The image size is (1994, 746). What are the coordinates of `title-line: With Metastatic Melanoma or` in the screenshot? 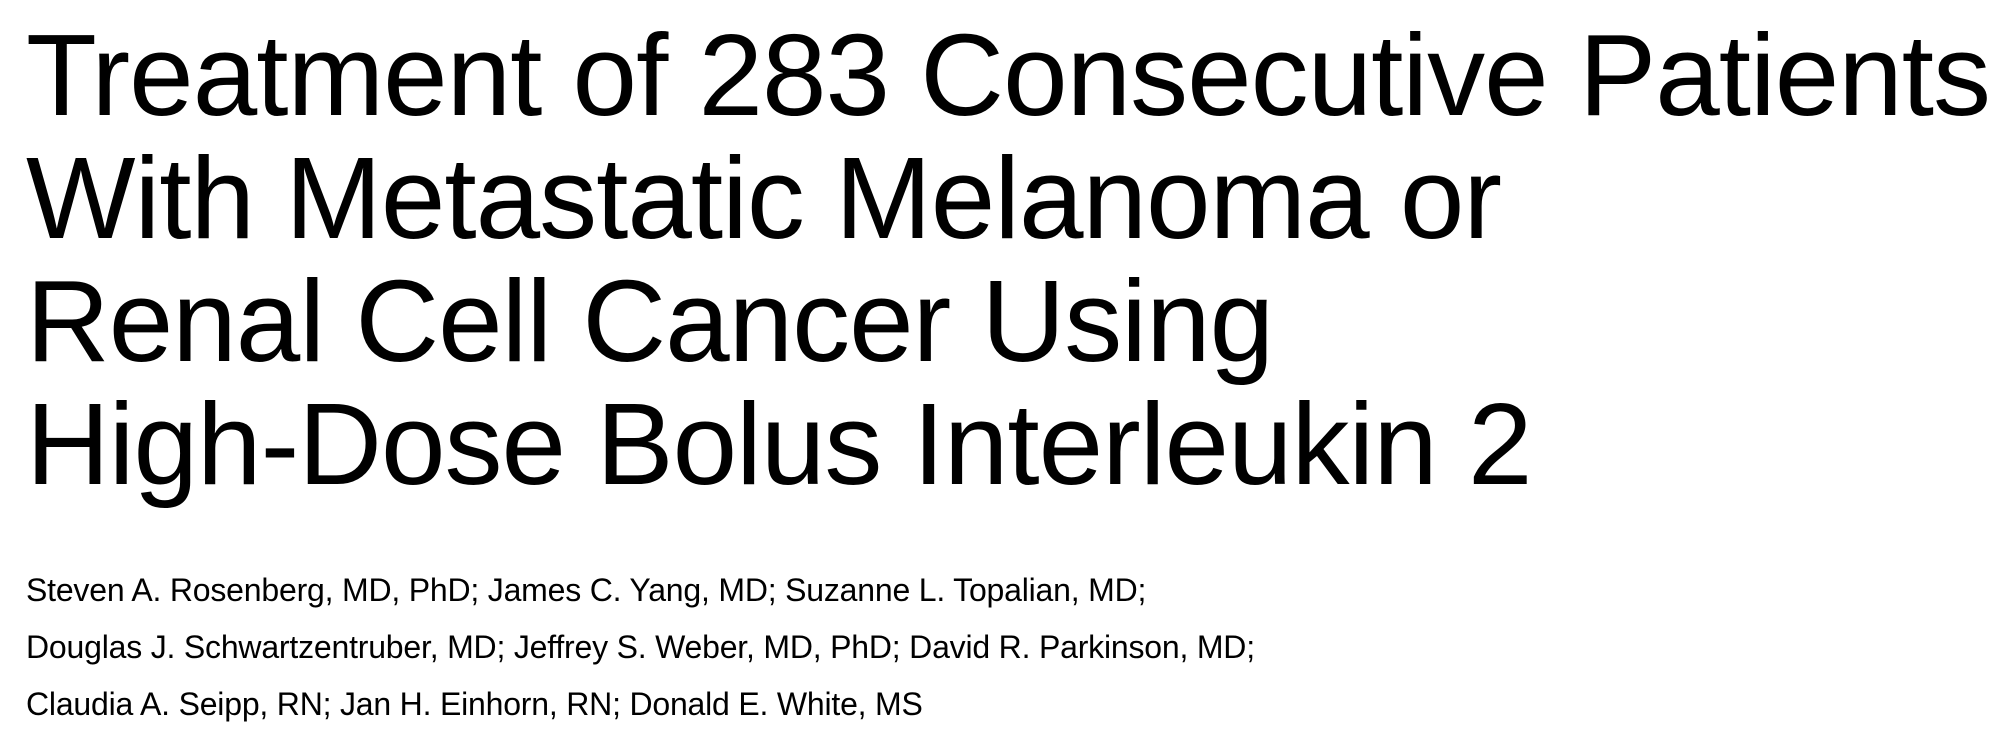 It's located at (764, 198).